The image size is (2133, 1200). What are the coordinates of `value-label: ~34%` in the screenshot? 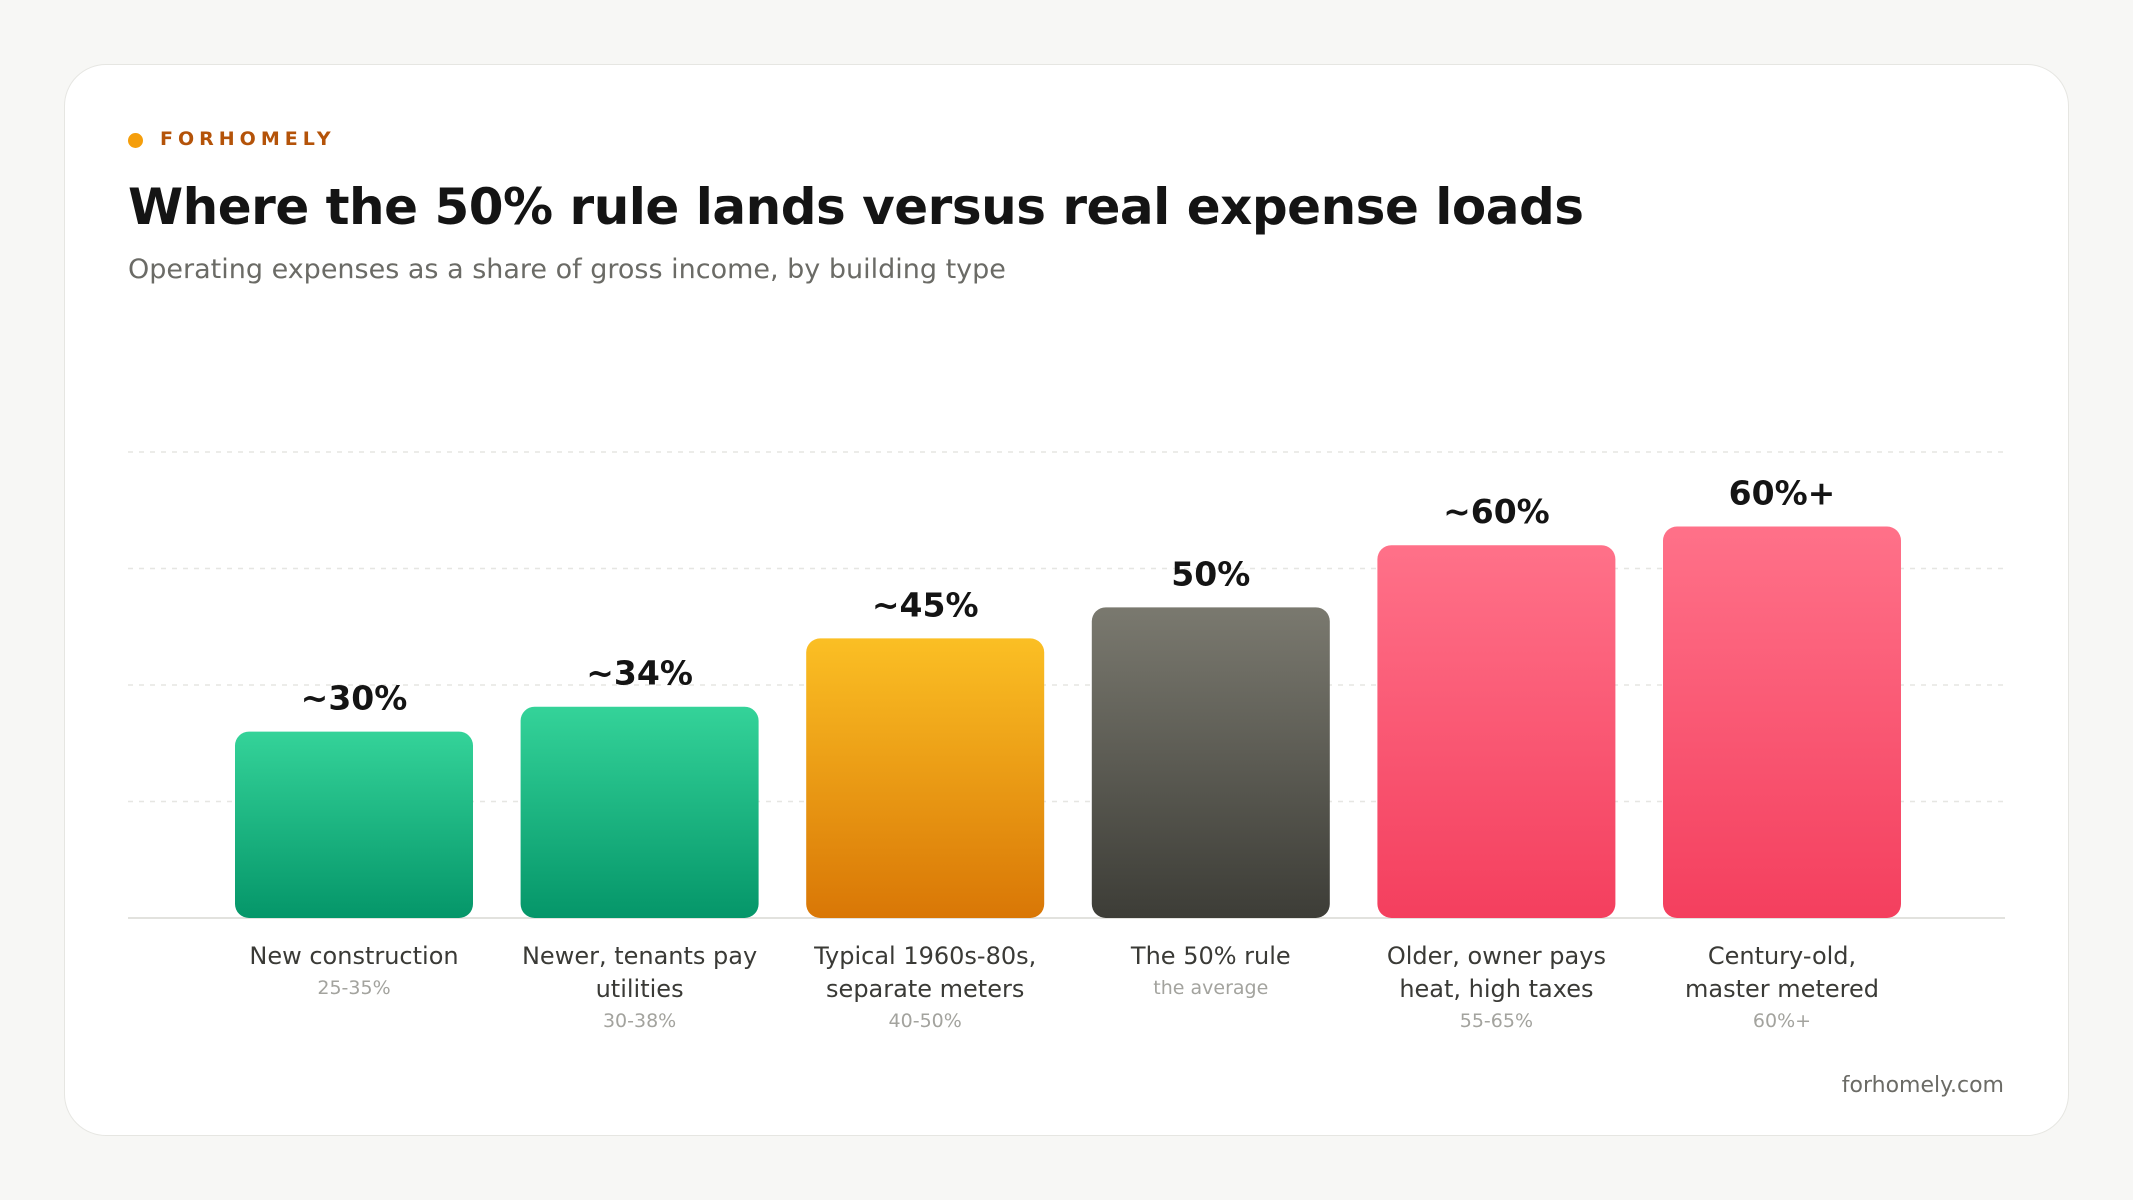 It's located at (639, 673).